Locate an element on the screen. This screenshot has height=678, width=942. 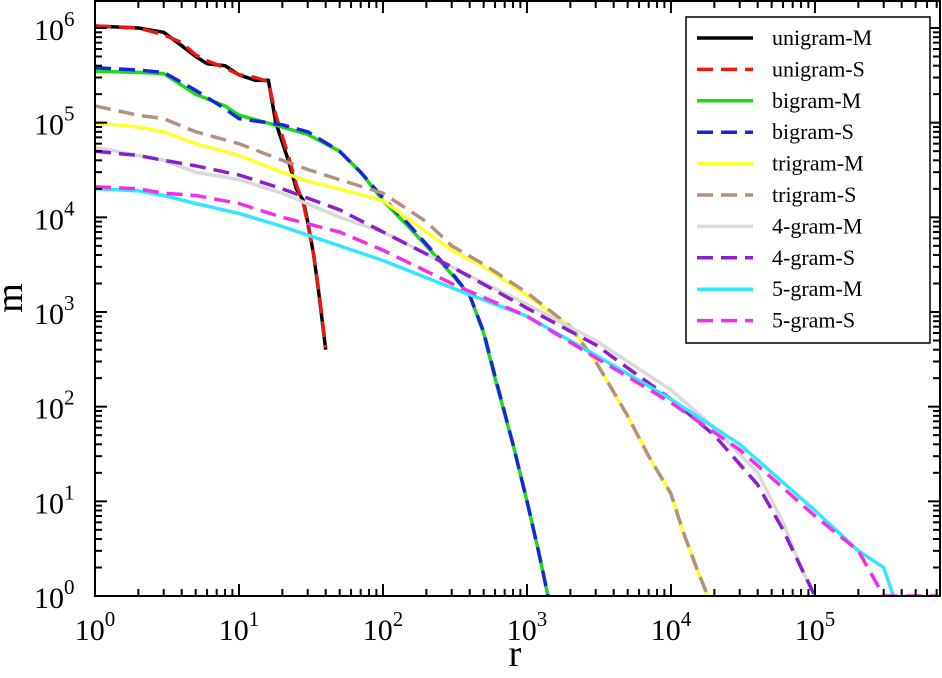
legend-label-bigram-m: bigram-M is located at coordinates (816, 100).